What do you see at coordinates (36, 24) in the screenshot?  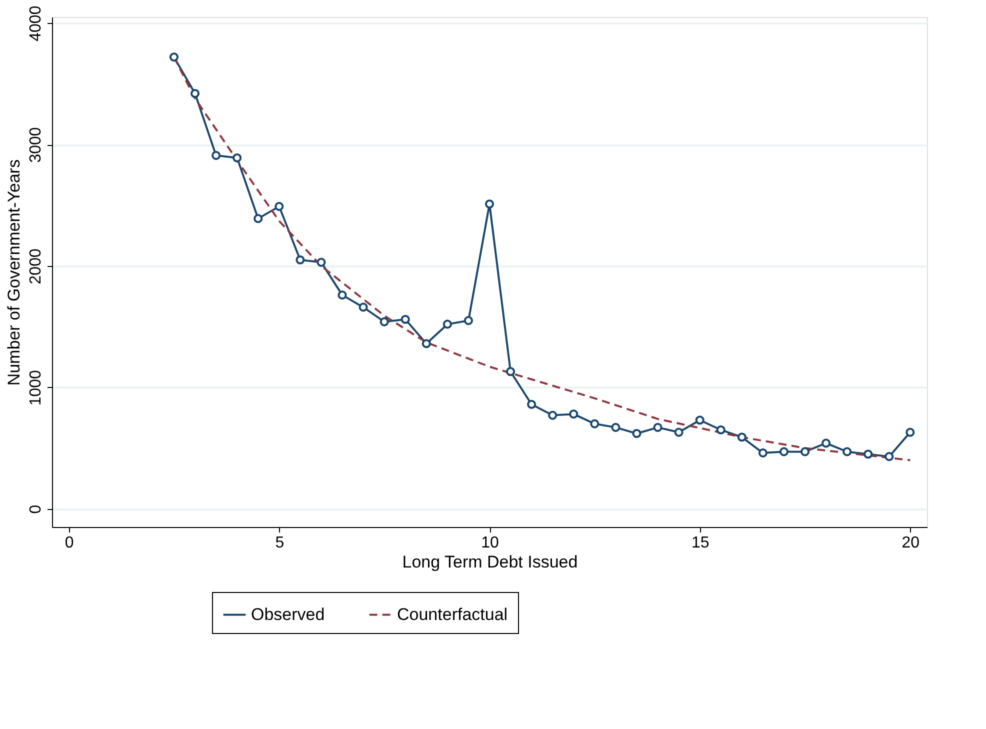 I see `y-tick-label: 4000` at bounding box center [36, 24].